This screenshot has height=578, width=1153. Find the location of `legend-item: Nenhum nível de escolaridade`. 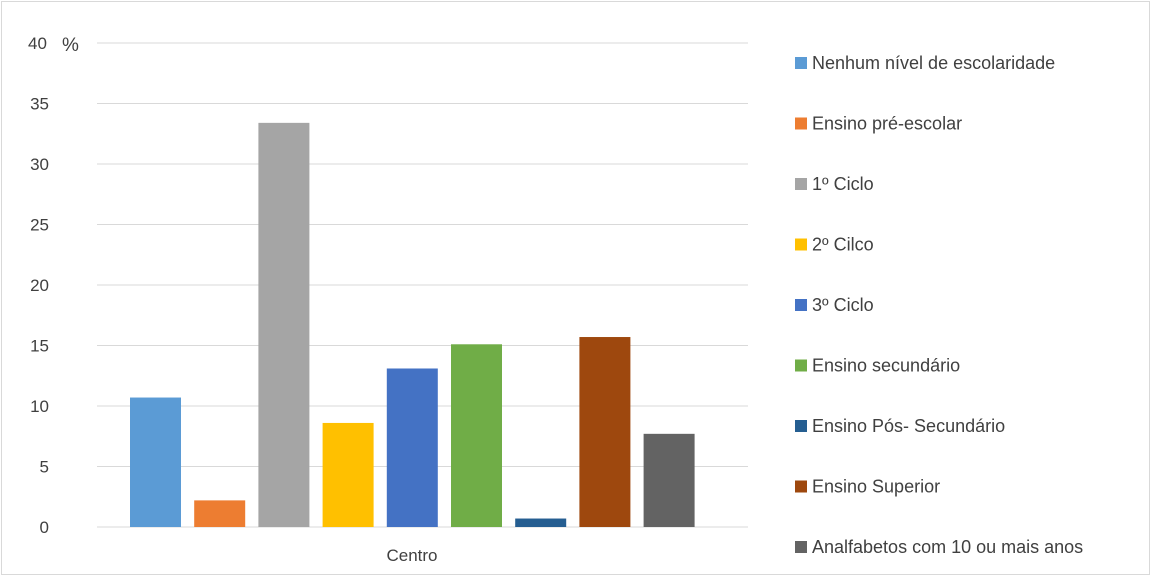

legend-item: Nenhum nível de escolaridade is located at coordinates (925, 63).